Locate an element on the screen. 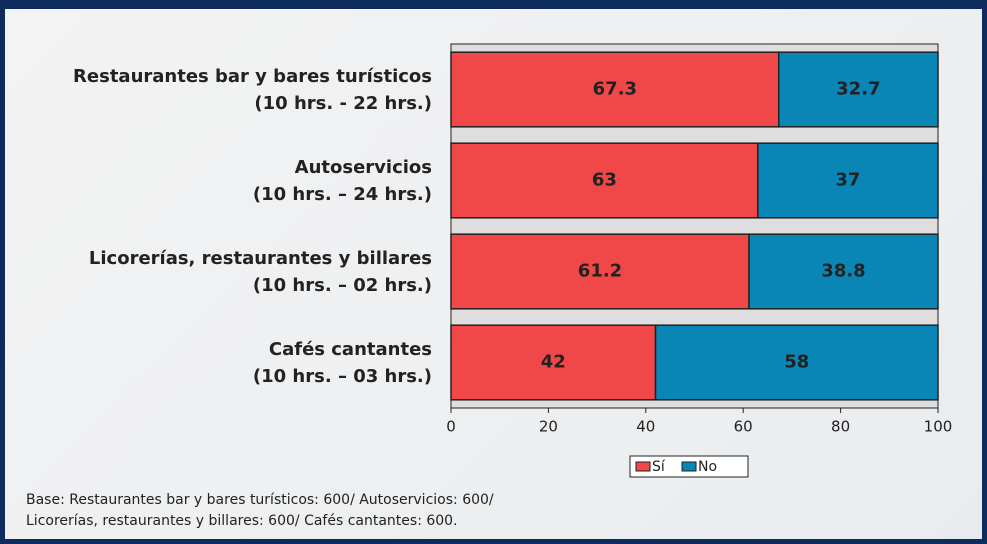  legend-label: Sí is located at coordinates (659, 467).